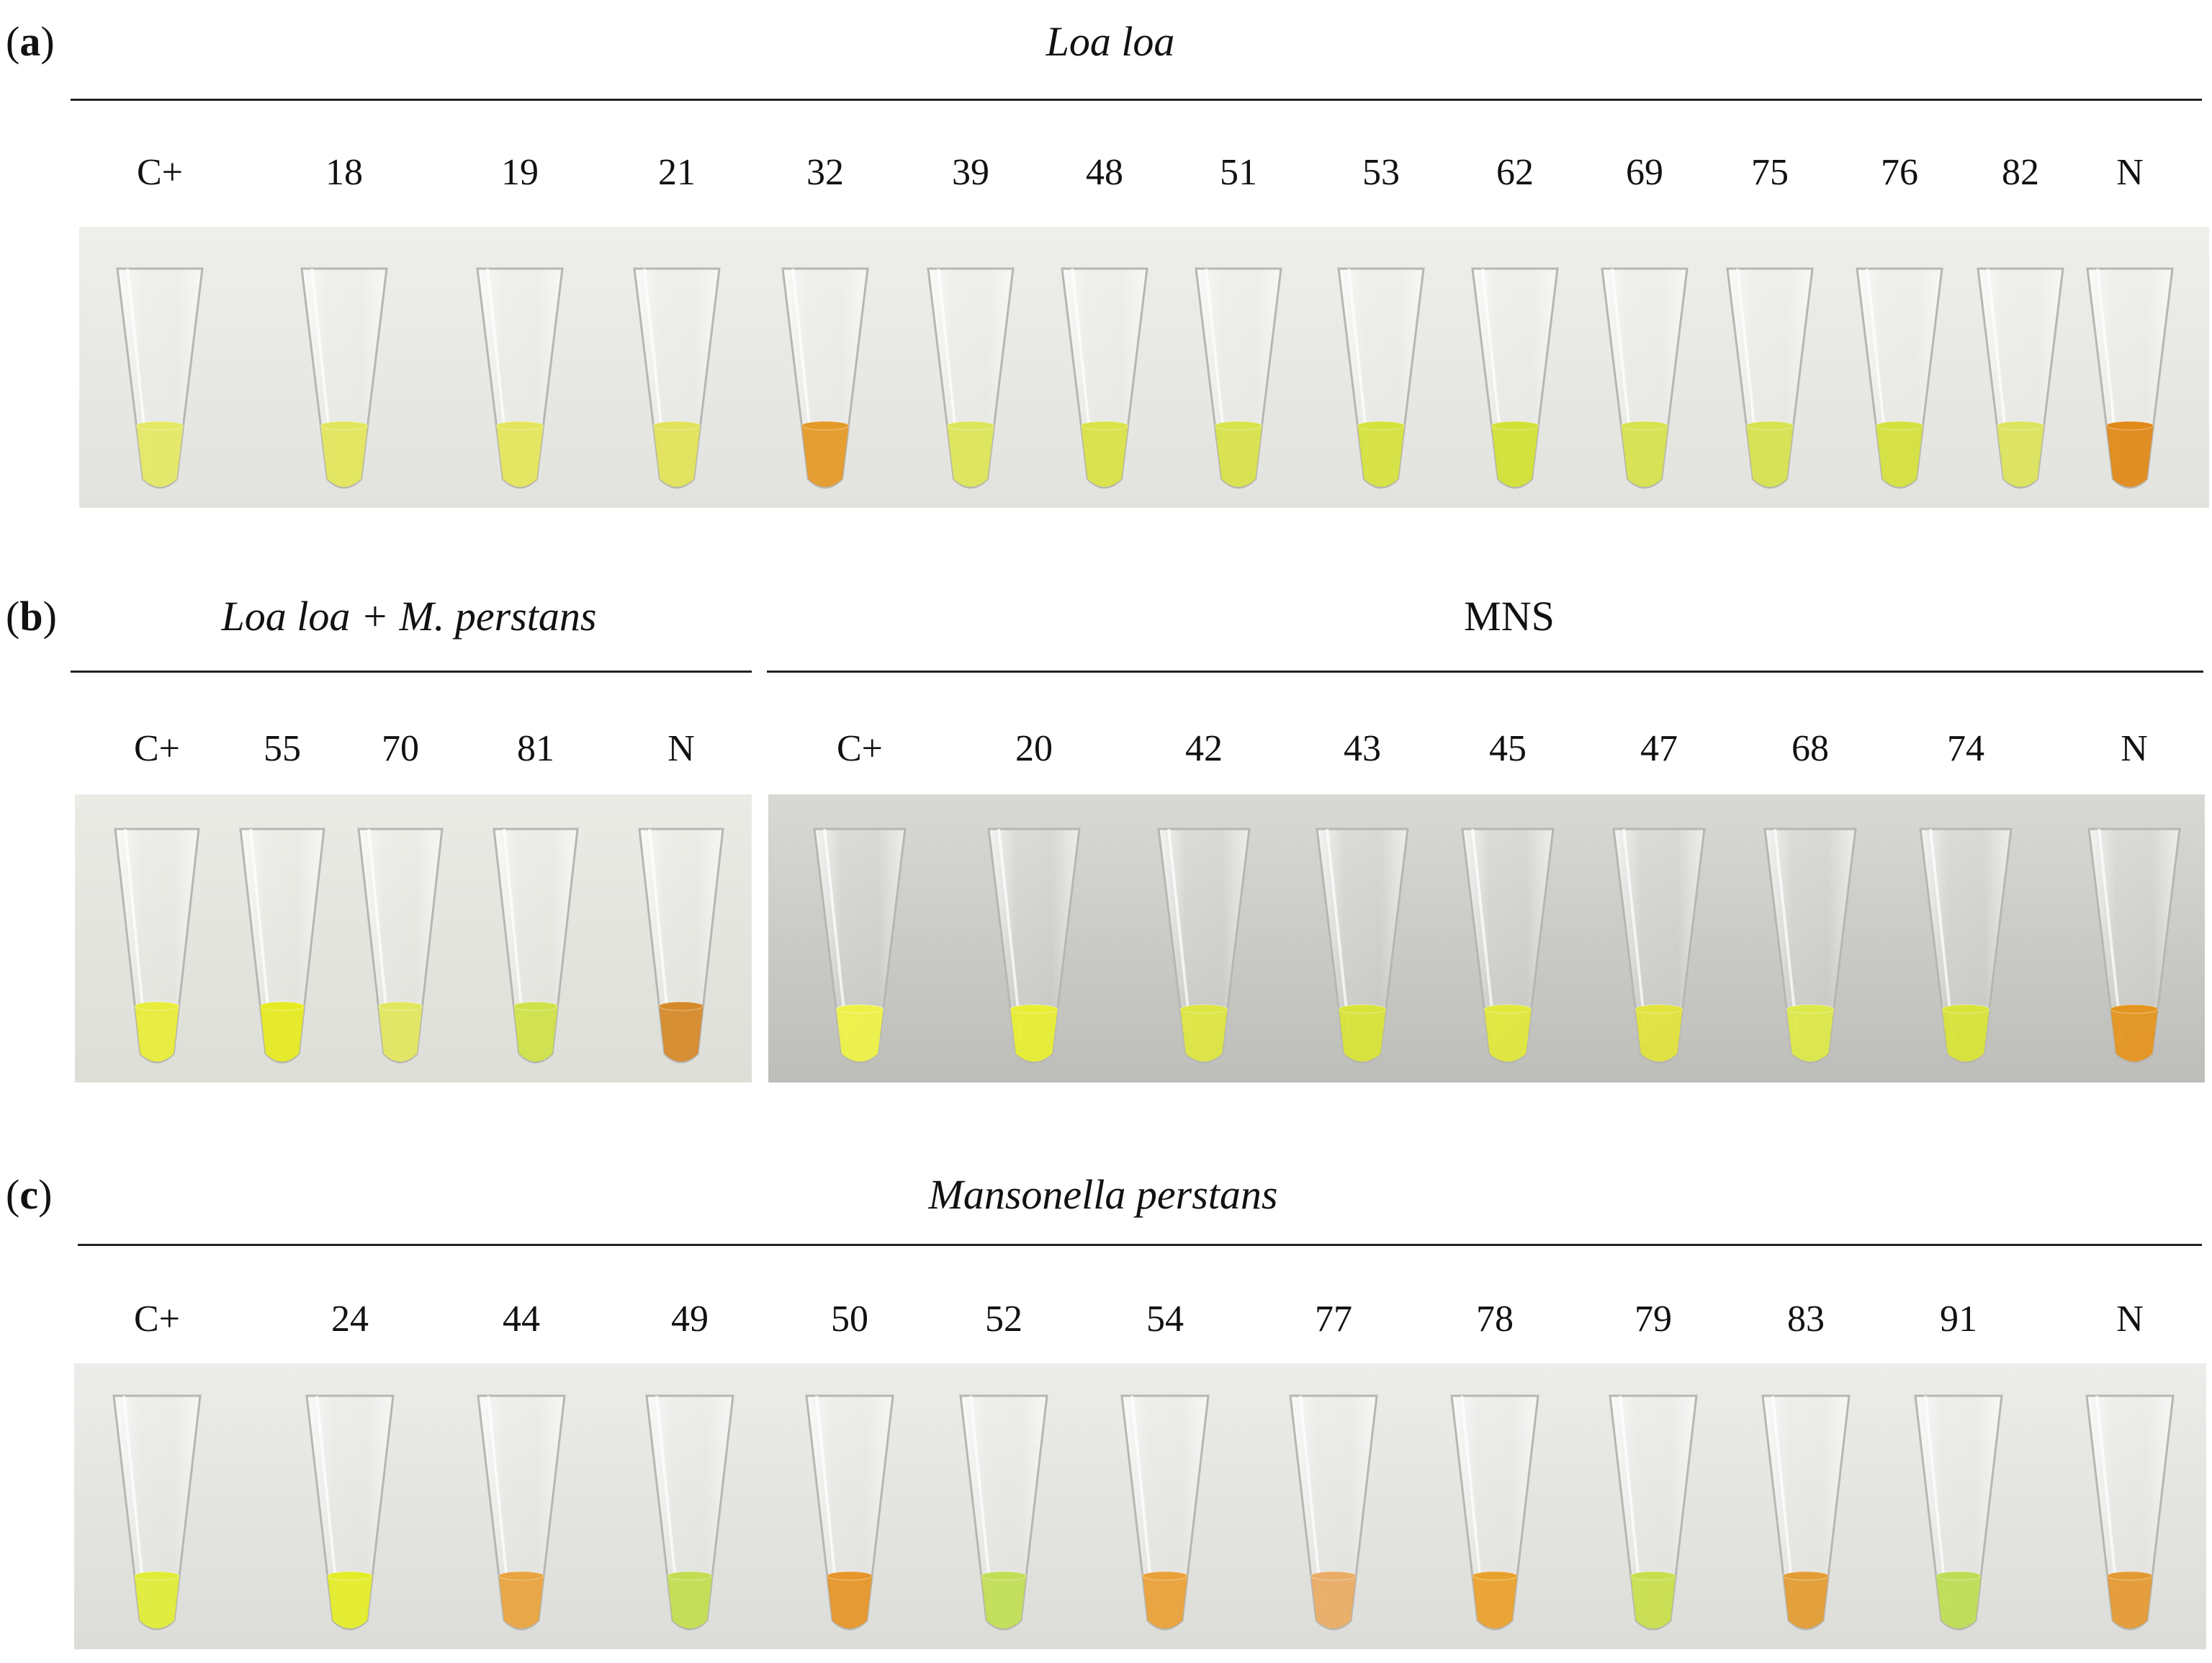  I want to click on panel-b-letter: (b), so click(31, 616).